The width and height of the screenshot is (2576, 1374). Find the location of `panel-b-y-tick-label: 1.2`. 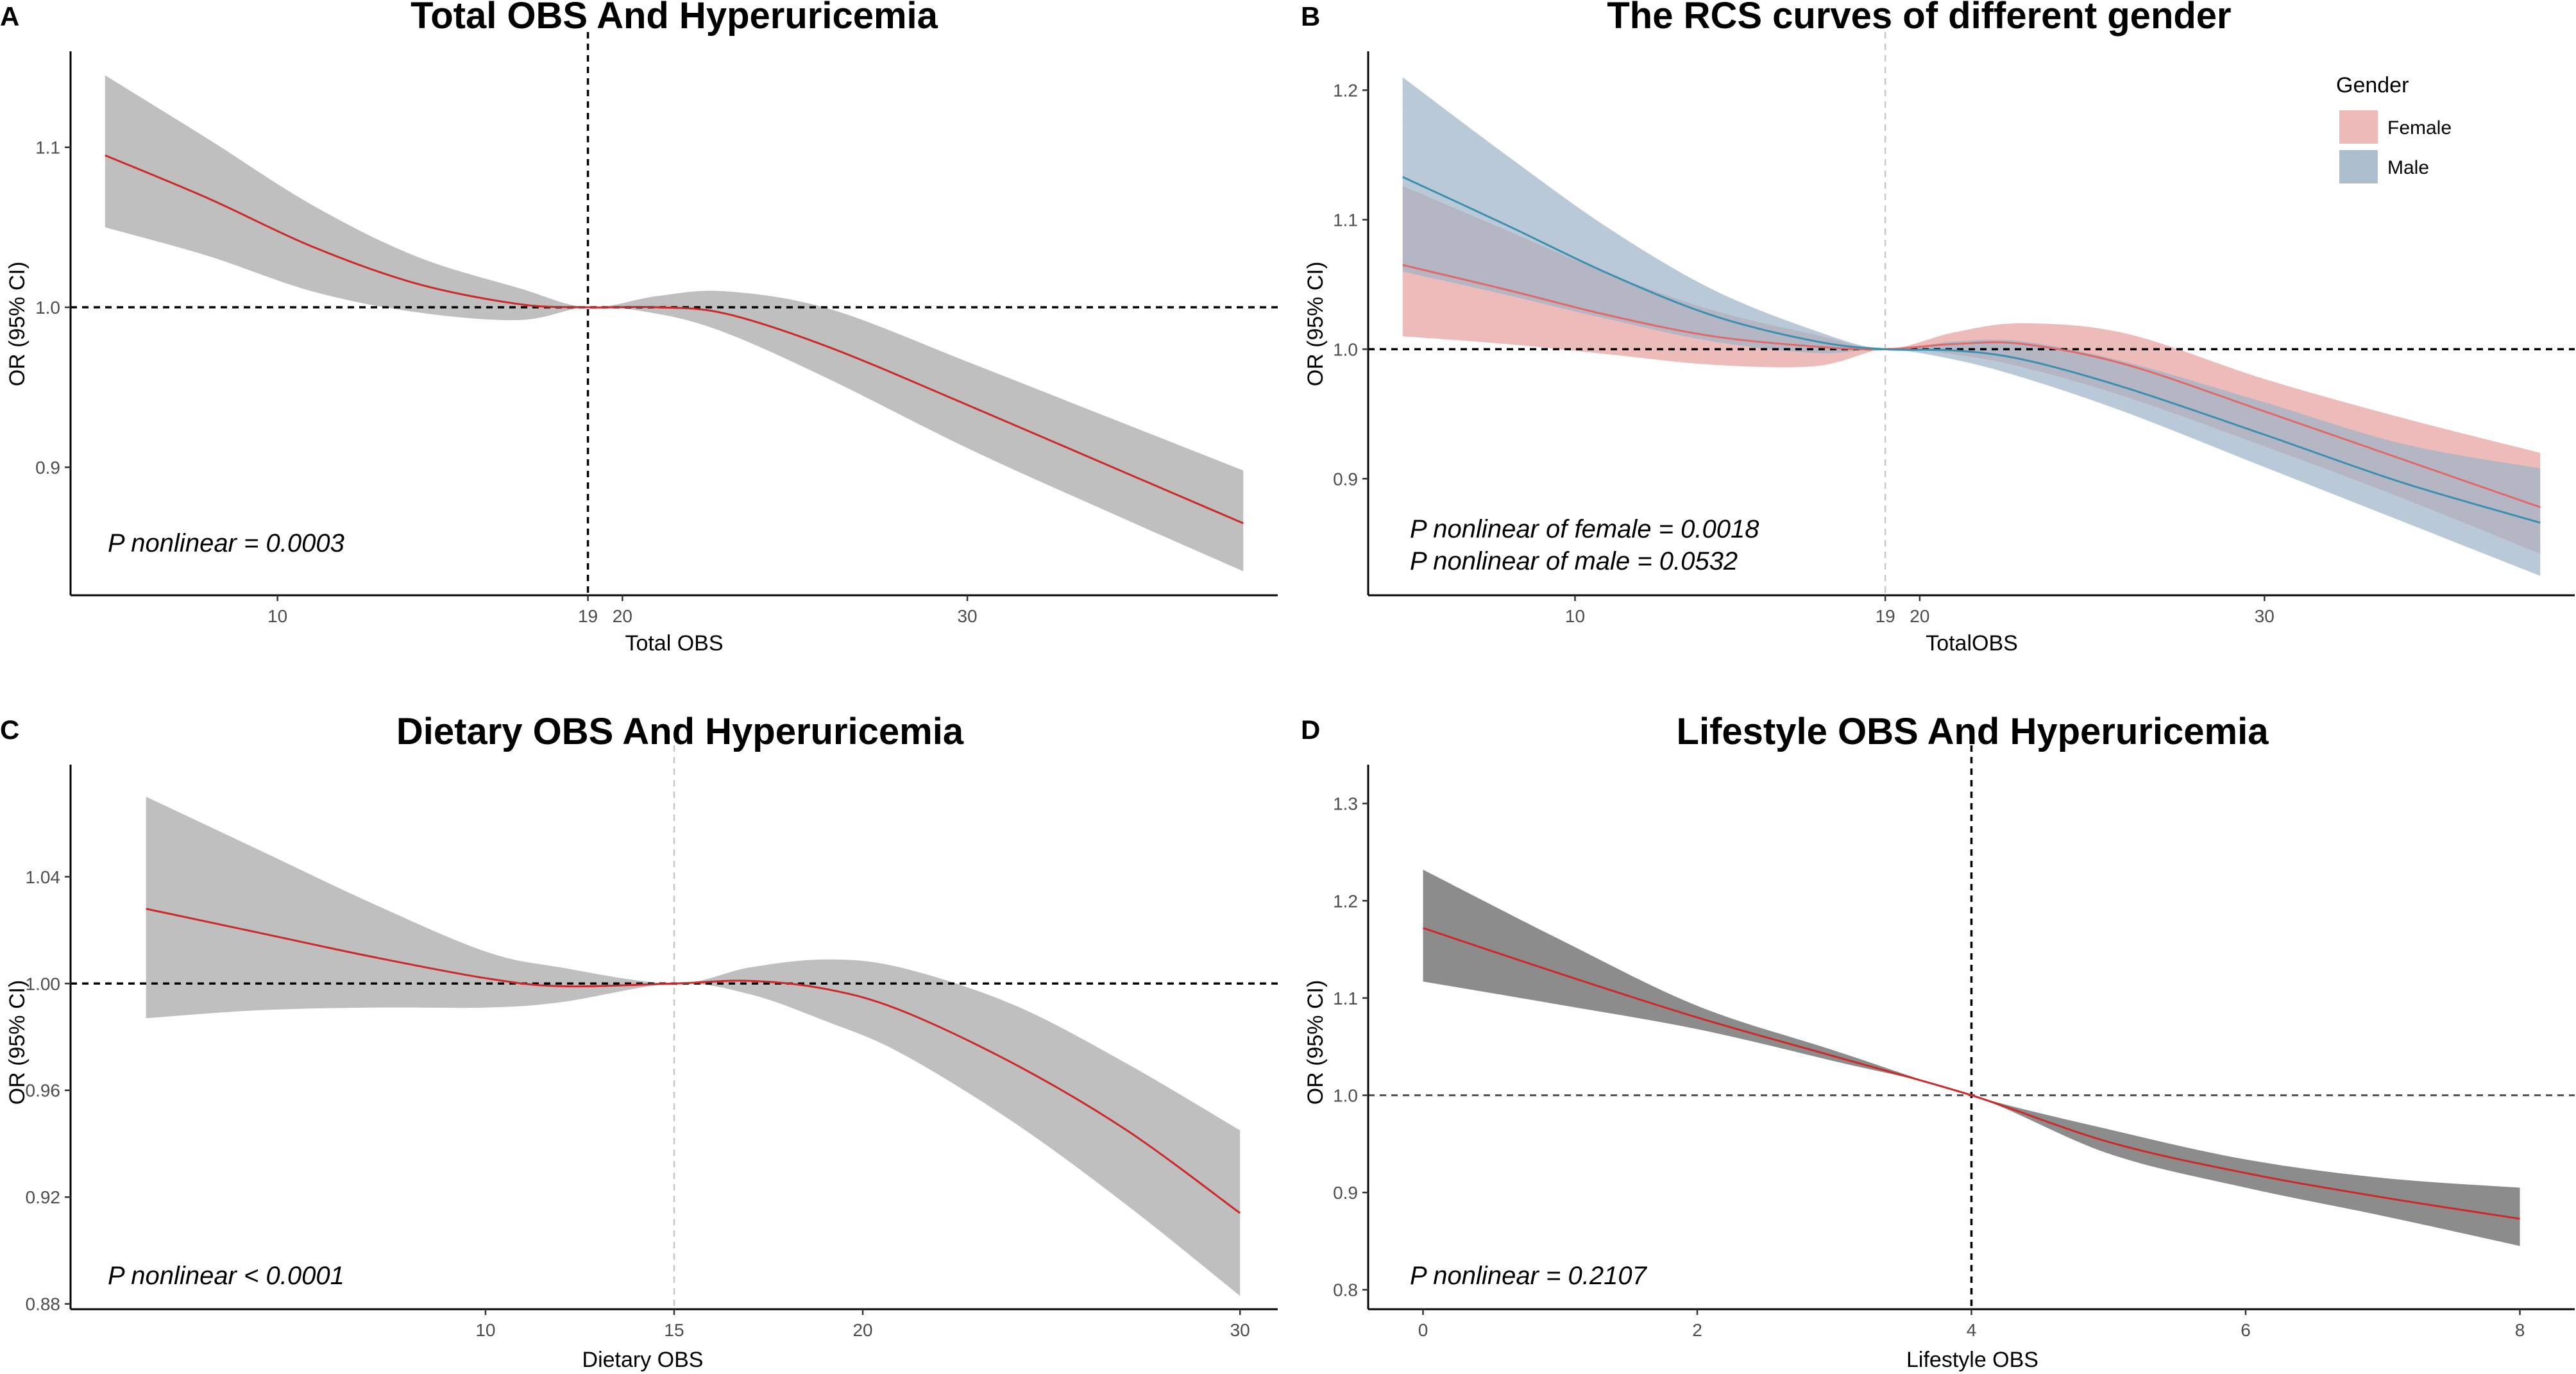

panel-b-y-tick-label: 1.2 is located at coordinates (1345, 91).